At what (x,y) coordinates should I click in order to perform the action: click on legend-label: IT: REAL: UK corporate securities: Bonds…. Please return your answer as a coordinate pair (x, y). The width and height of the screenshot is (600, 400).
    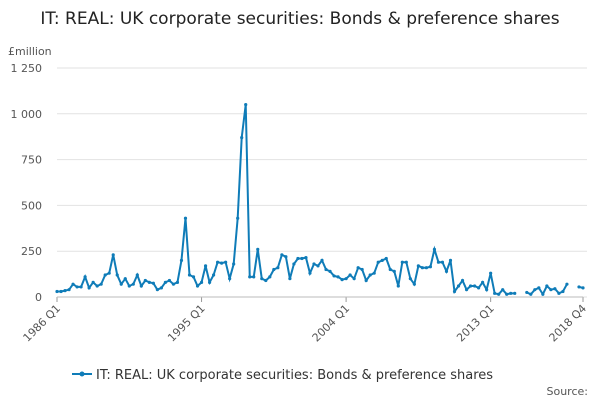
    Looking at the image, I should click on (294, 375).